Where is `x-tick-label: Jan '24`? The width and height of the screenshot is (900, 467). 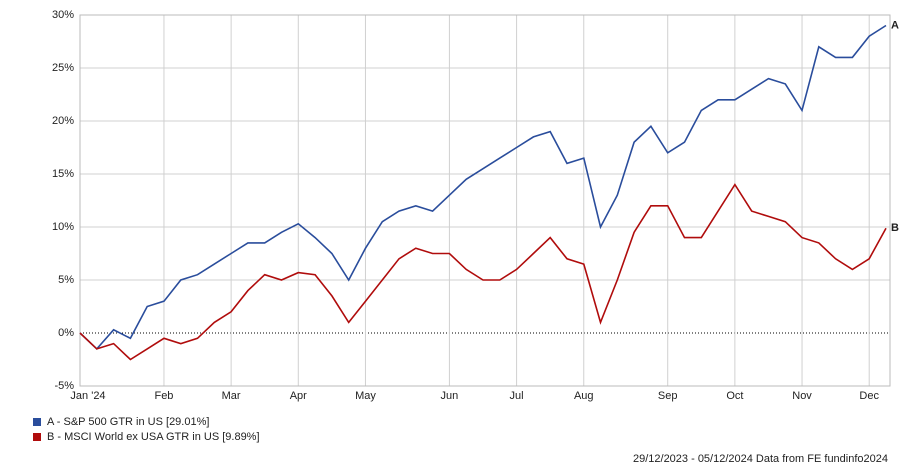
x-tick-label: Jan '24 is located at coordinates (87, 396).